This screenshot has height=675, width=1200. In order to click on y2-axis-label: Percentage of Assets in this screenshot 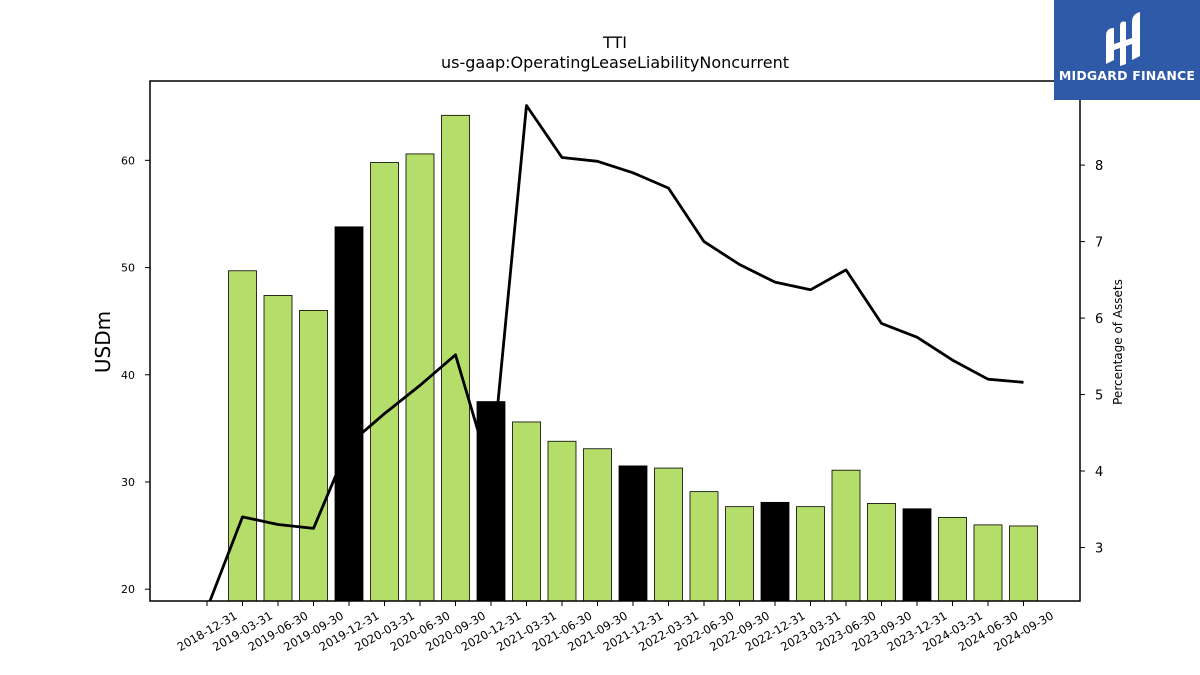, I will do `click(1118, 342)`.